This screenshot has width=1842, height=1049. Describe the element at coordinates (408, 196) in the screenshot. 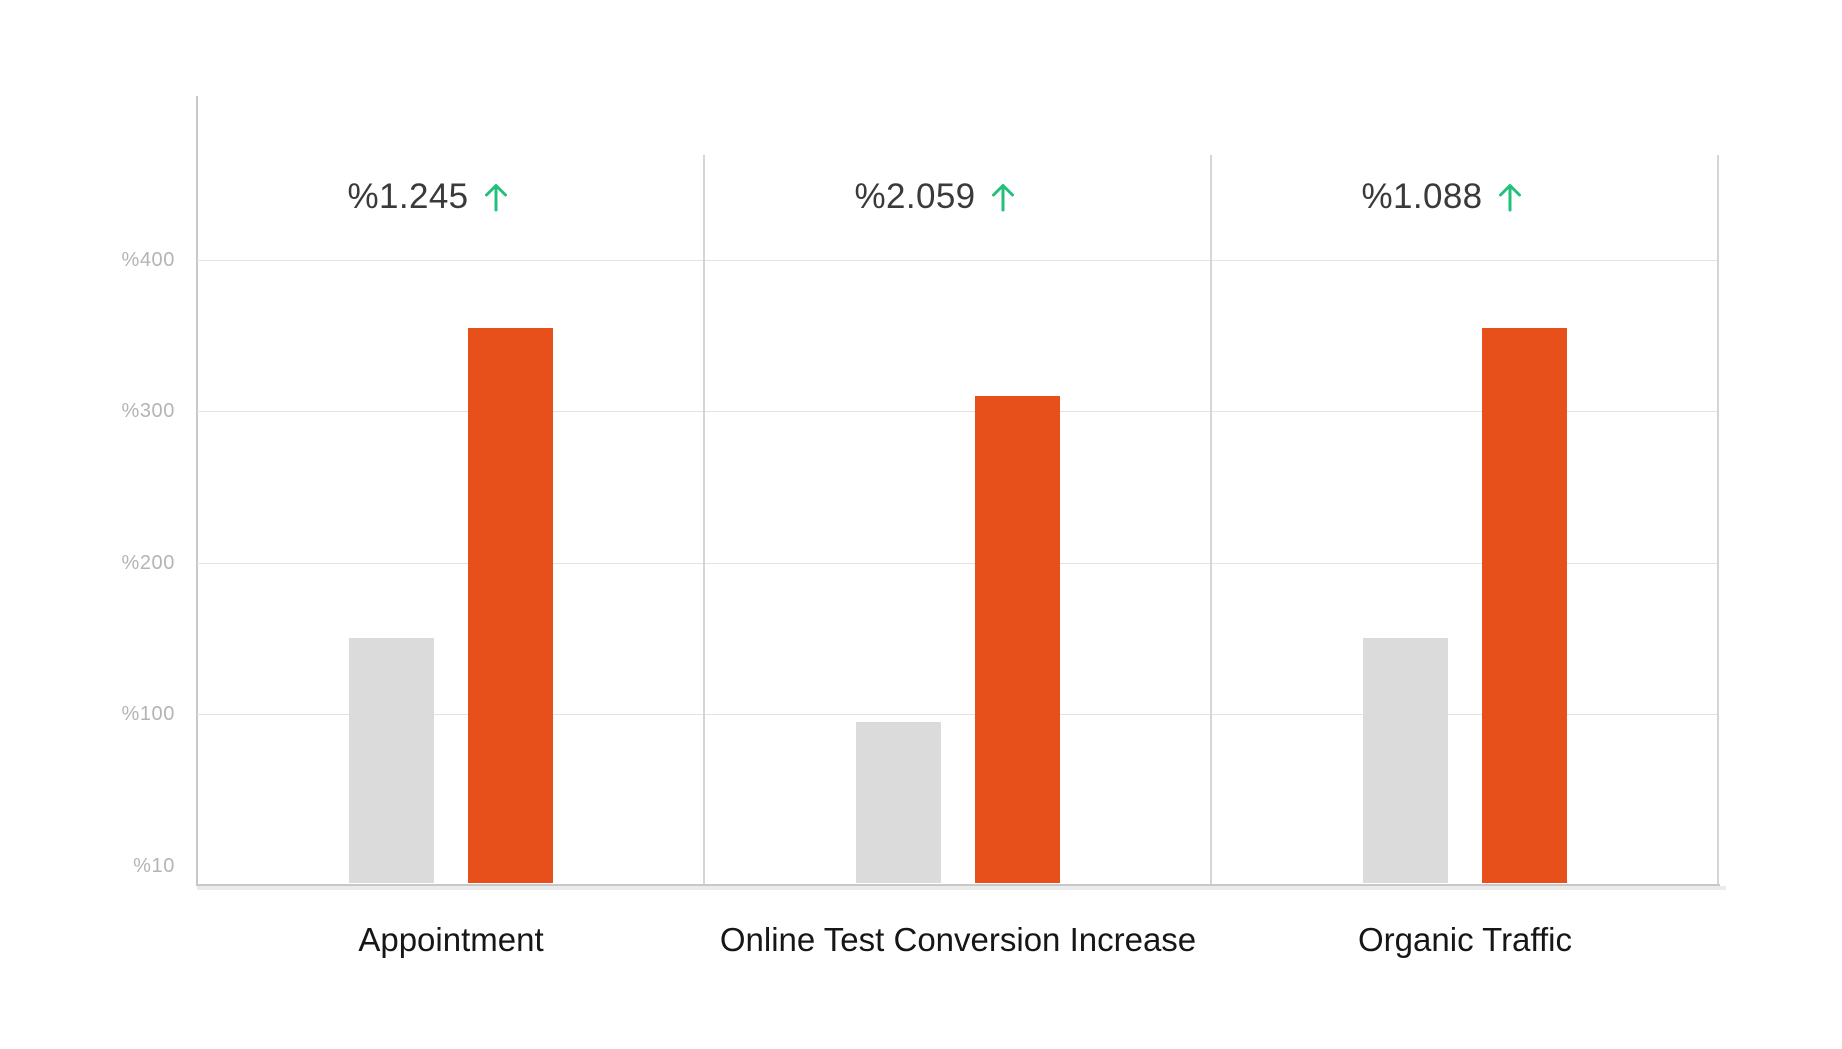

I see `annotation-value: %1.245` at that location.